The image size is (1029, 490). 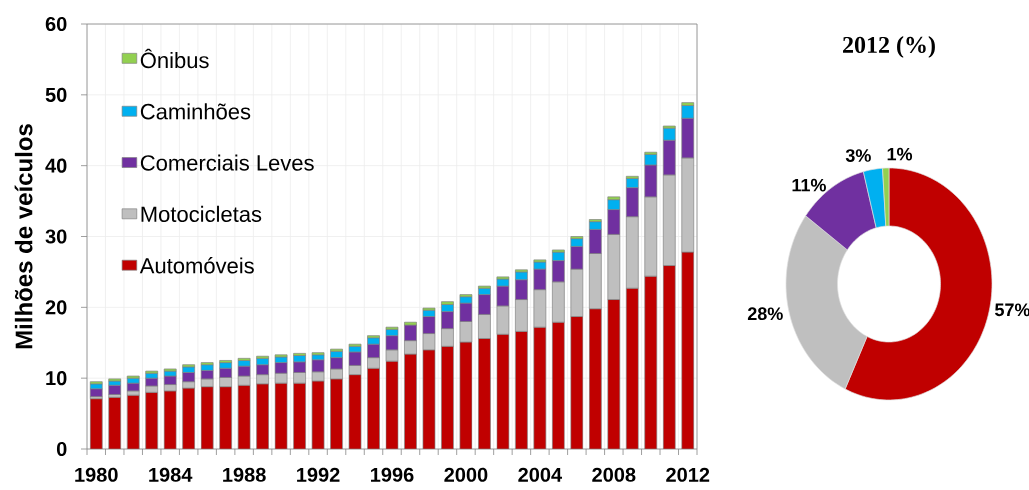 I want to click on y-tick-label: 20, so click(x=56, y=307).